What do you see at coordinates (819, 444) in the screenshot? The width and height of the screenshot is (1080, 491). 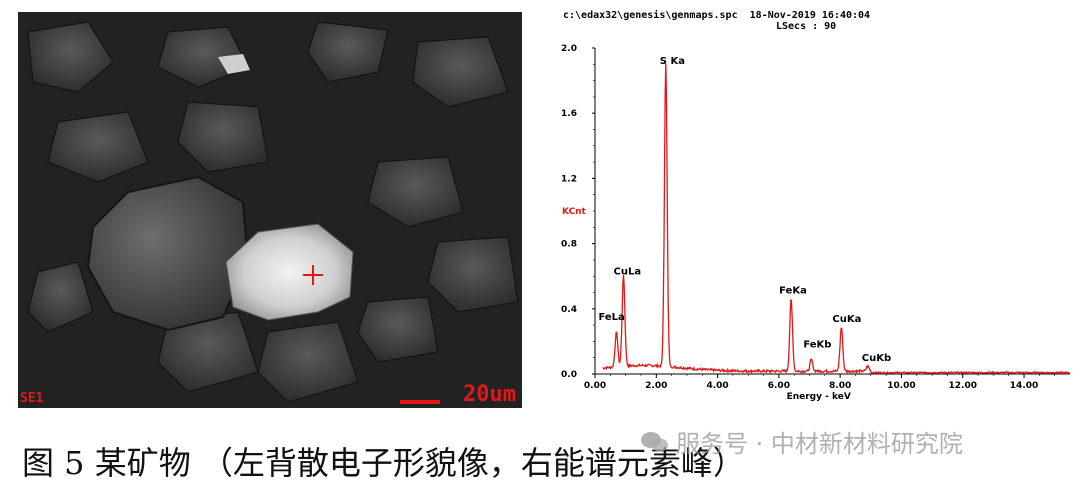 I see `watermark-text: 服务号 · 中材新材料研究院` at bounding box center [819, 444].